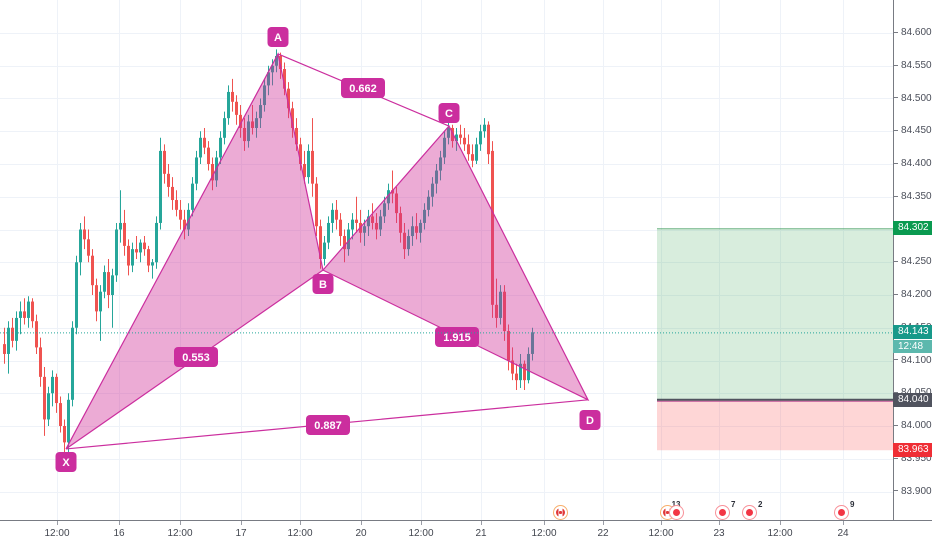  What do you see at coordinates (760, 504) in the screenshot?
I see `event-count: 2` at bounding box center [760, 504].